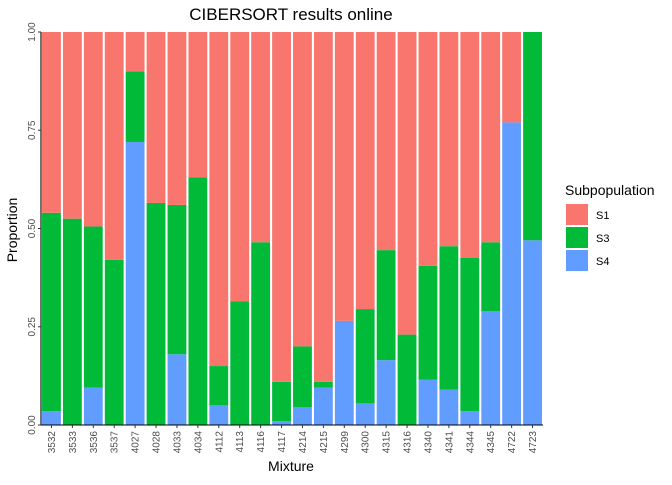 This screenshot has height=485, width=672. Describe the element at coordinates (512, 273) in the screenshot. I see `bar-segment-4722-S4` at that location.